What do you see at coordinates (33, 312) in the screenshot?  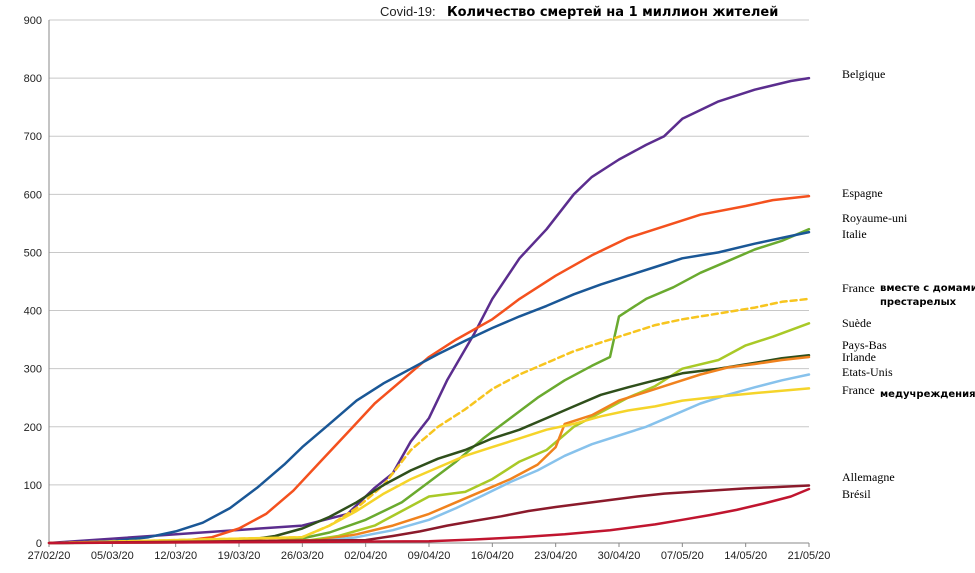 I see `y-tick-label: 400` at bounding box center [33, 312].